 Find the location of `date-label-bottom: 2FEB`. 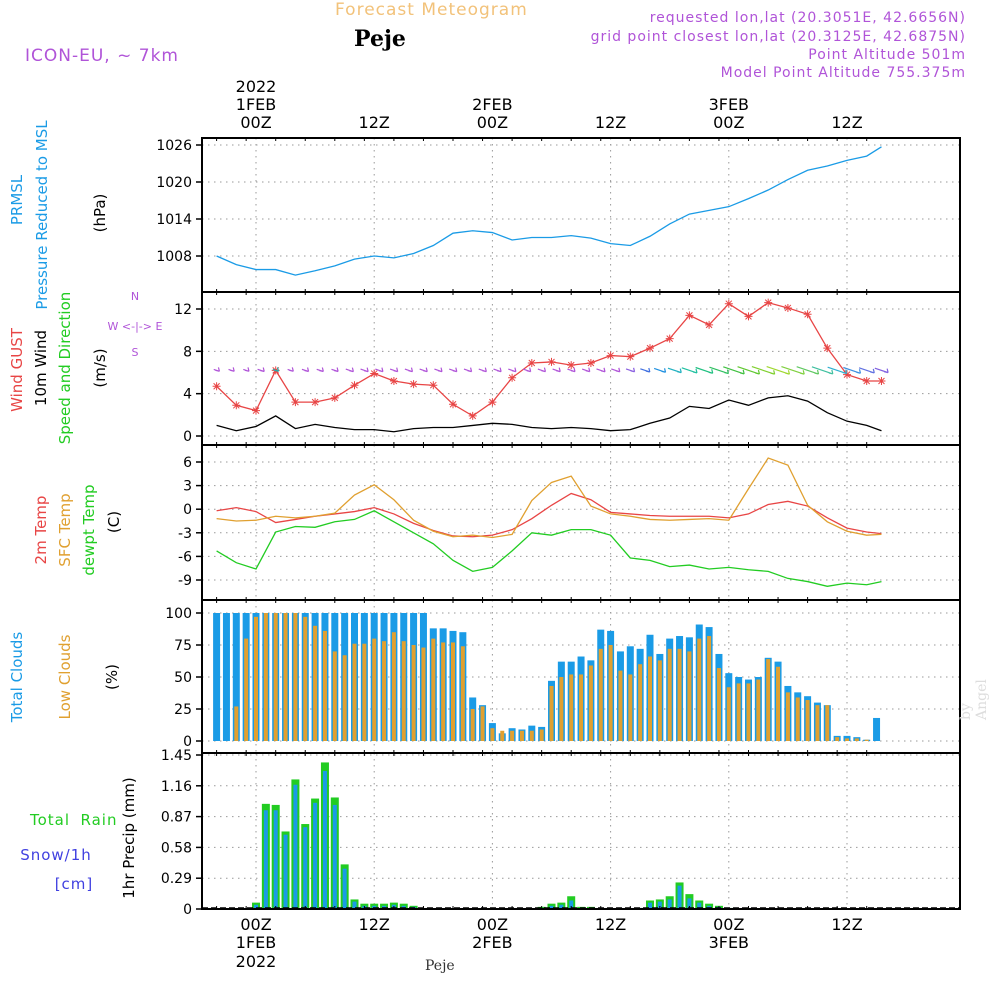

date-label-bottom: 2FEB is located at coordinates (492, 942).